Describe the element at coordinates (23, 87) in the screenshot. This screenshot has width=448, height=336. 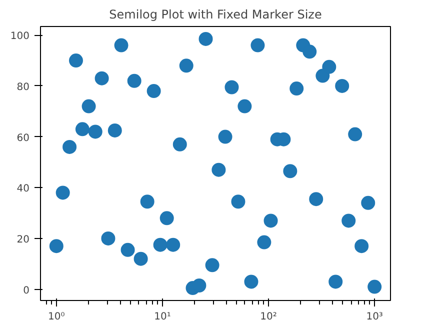
I see `y-tick-label: 80` at that location.